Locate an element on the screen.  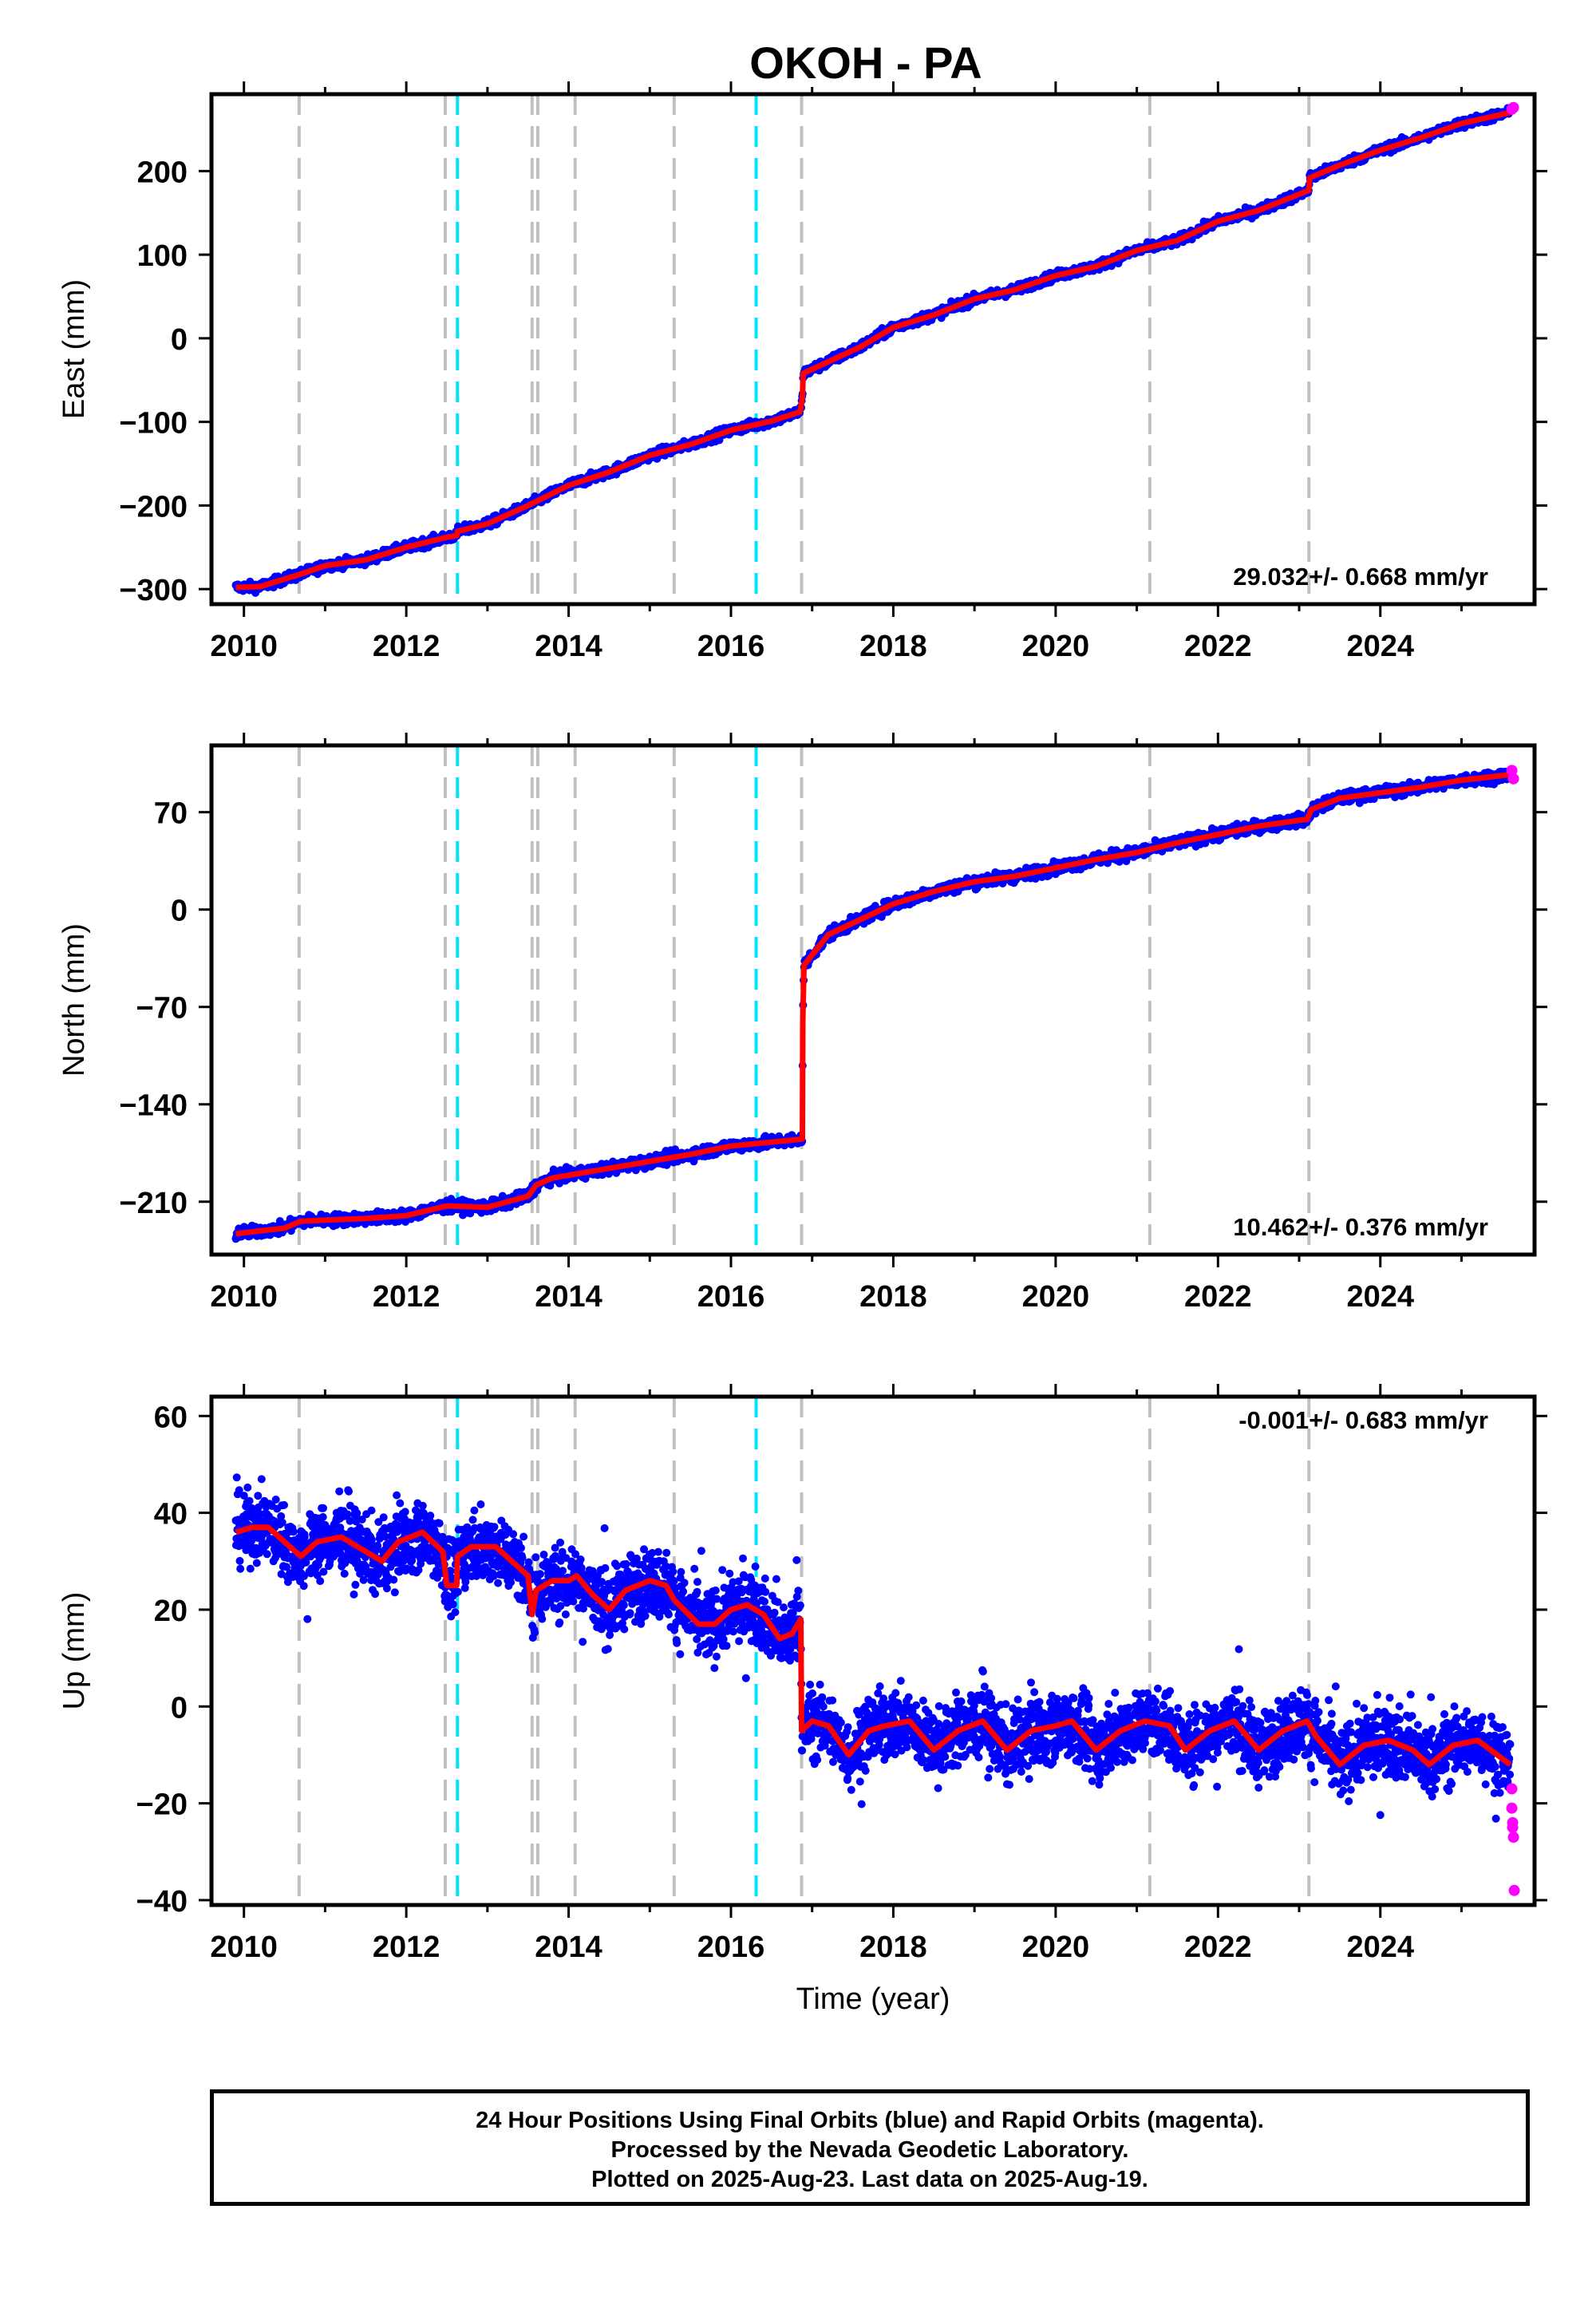
y-tick-label: 0 is located at coordinates (179, 340).